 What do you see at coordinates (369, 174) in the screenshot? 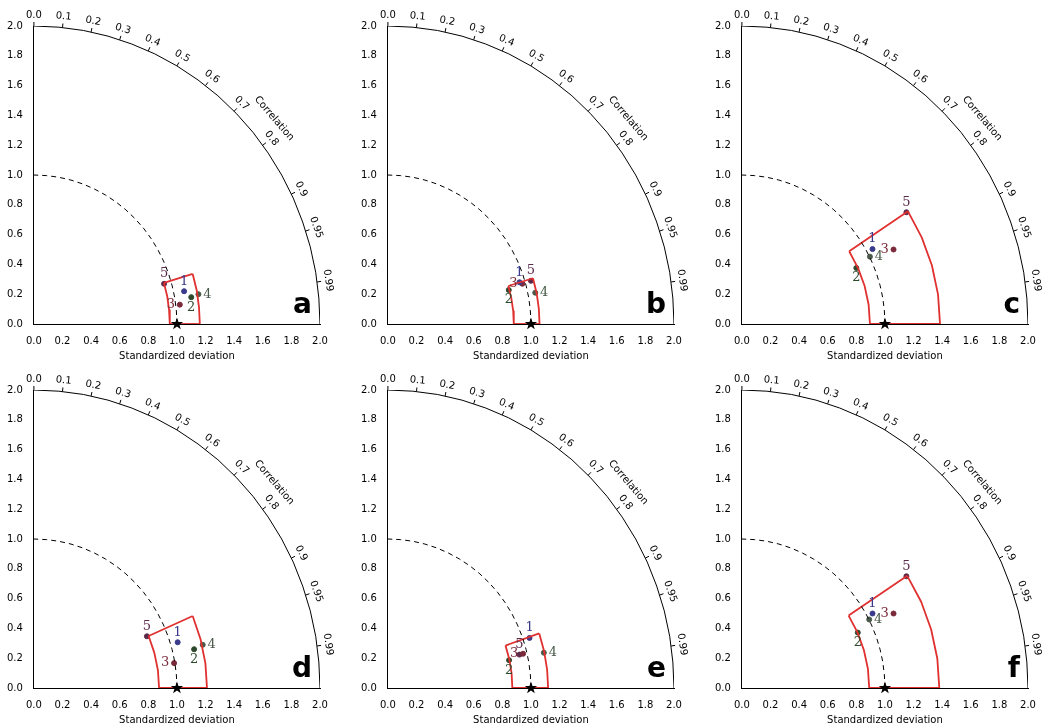
I see `y-tick-label: 1.0` at bounding box center [369, 174].